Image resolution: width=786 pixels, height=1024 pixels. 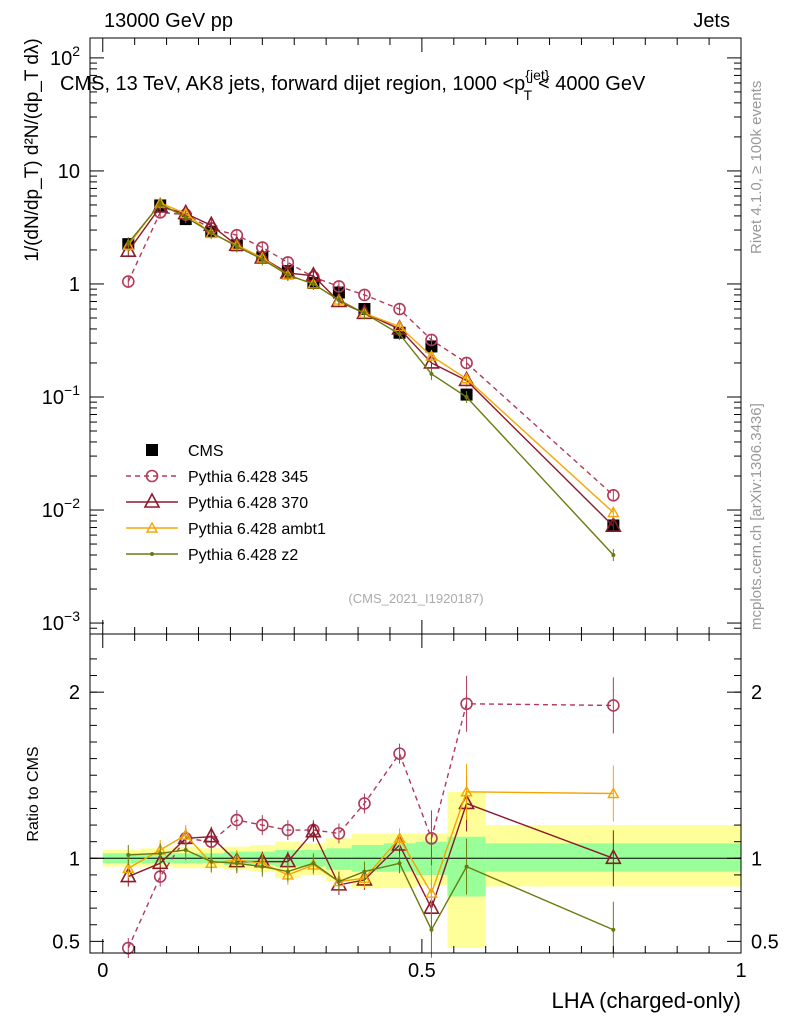 What do you see at coordinates (74, 285) in the screenshot?
I see `ytick-label: 1` at bounding box center [74, 285].